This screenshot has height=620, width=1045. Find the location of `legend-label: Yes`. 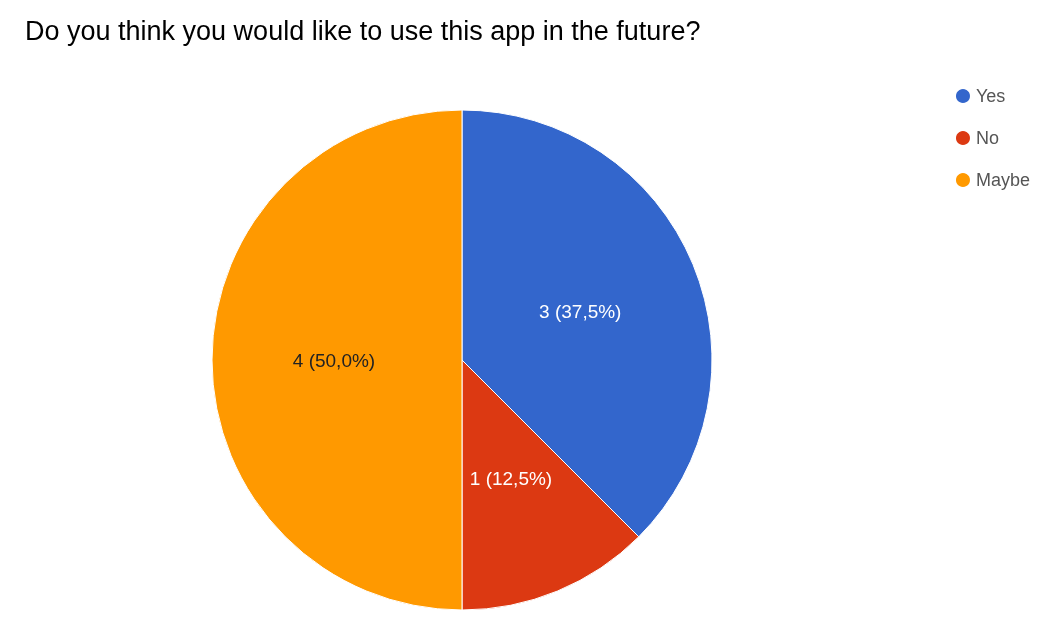

legend-label: Yes is located at coordinates (990, 96).